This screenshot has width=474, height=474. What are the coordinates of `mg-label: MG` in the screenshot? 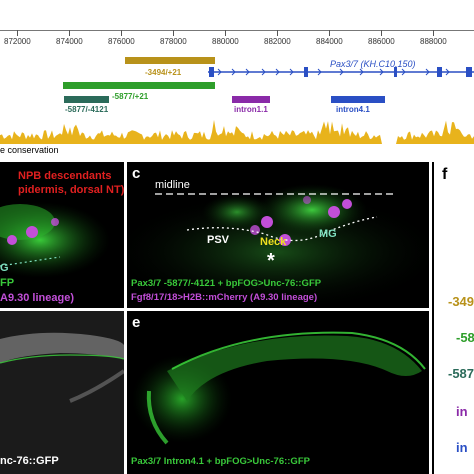 It's located at (328, 234).